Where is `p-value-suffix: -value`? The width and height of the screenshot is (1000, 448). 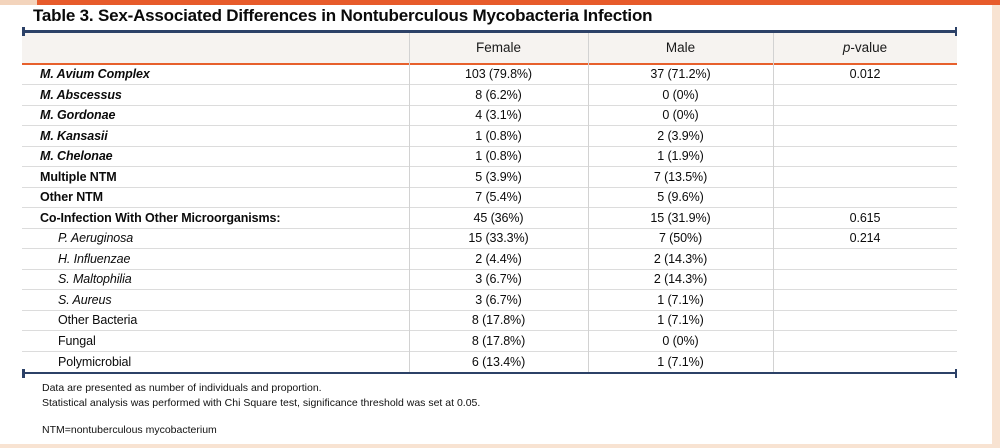 p-value-suffix: -value is located at coordinates (869, 47).